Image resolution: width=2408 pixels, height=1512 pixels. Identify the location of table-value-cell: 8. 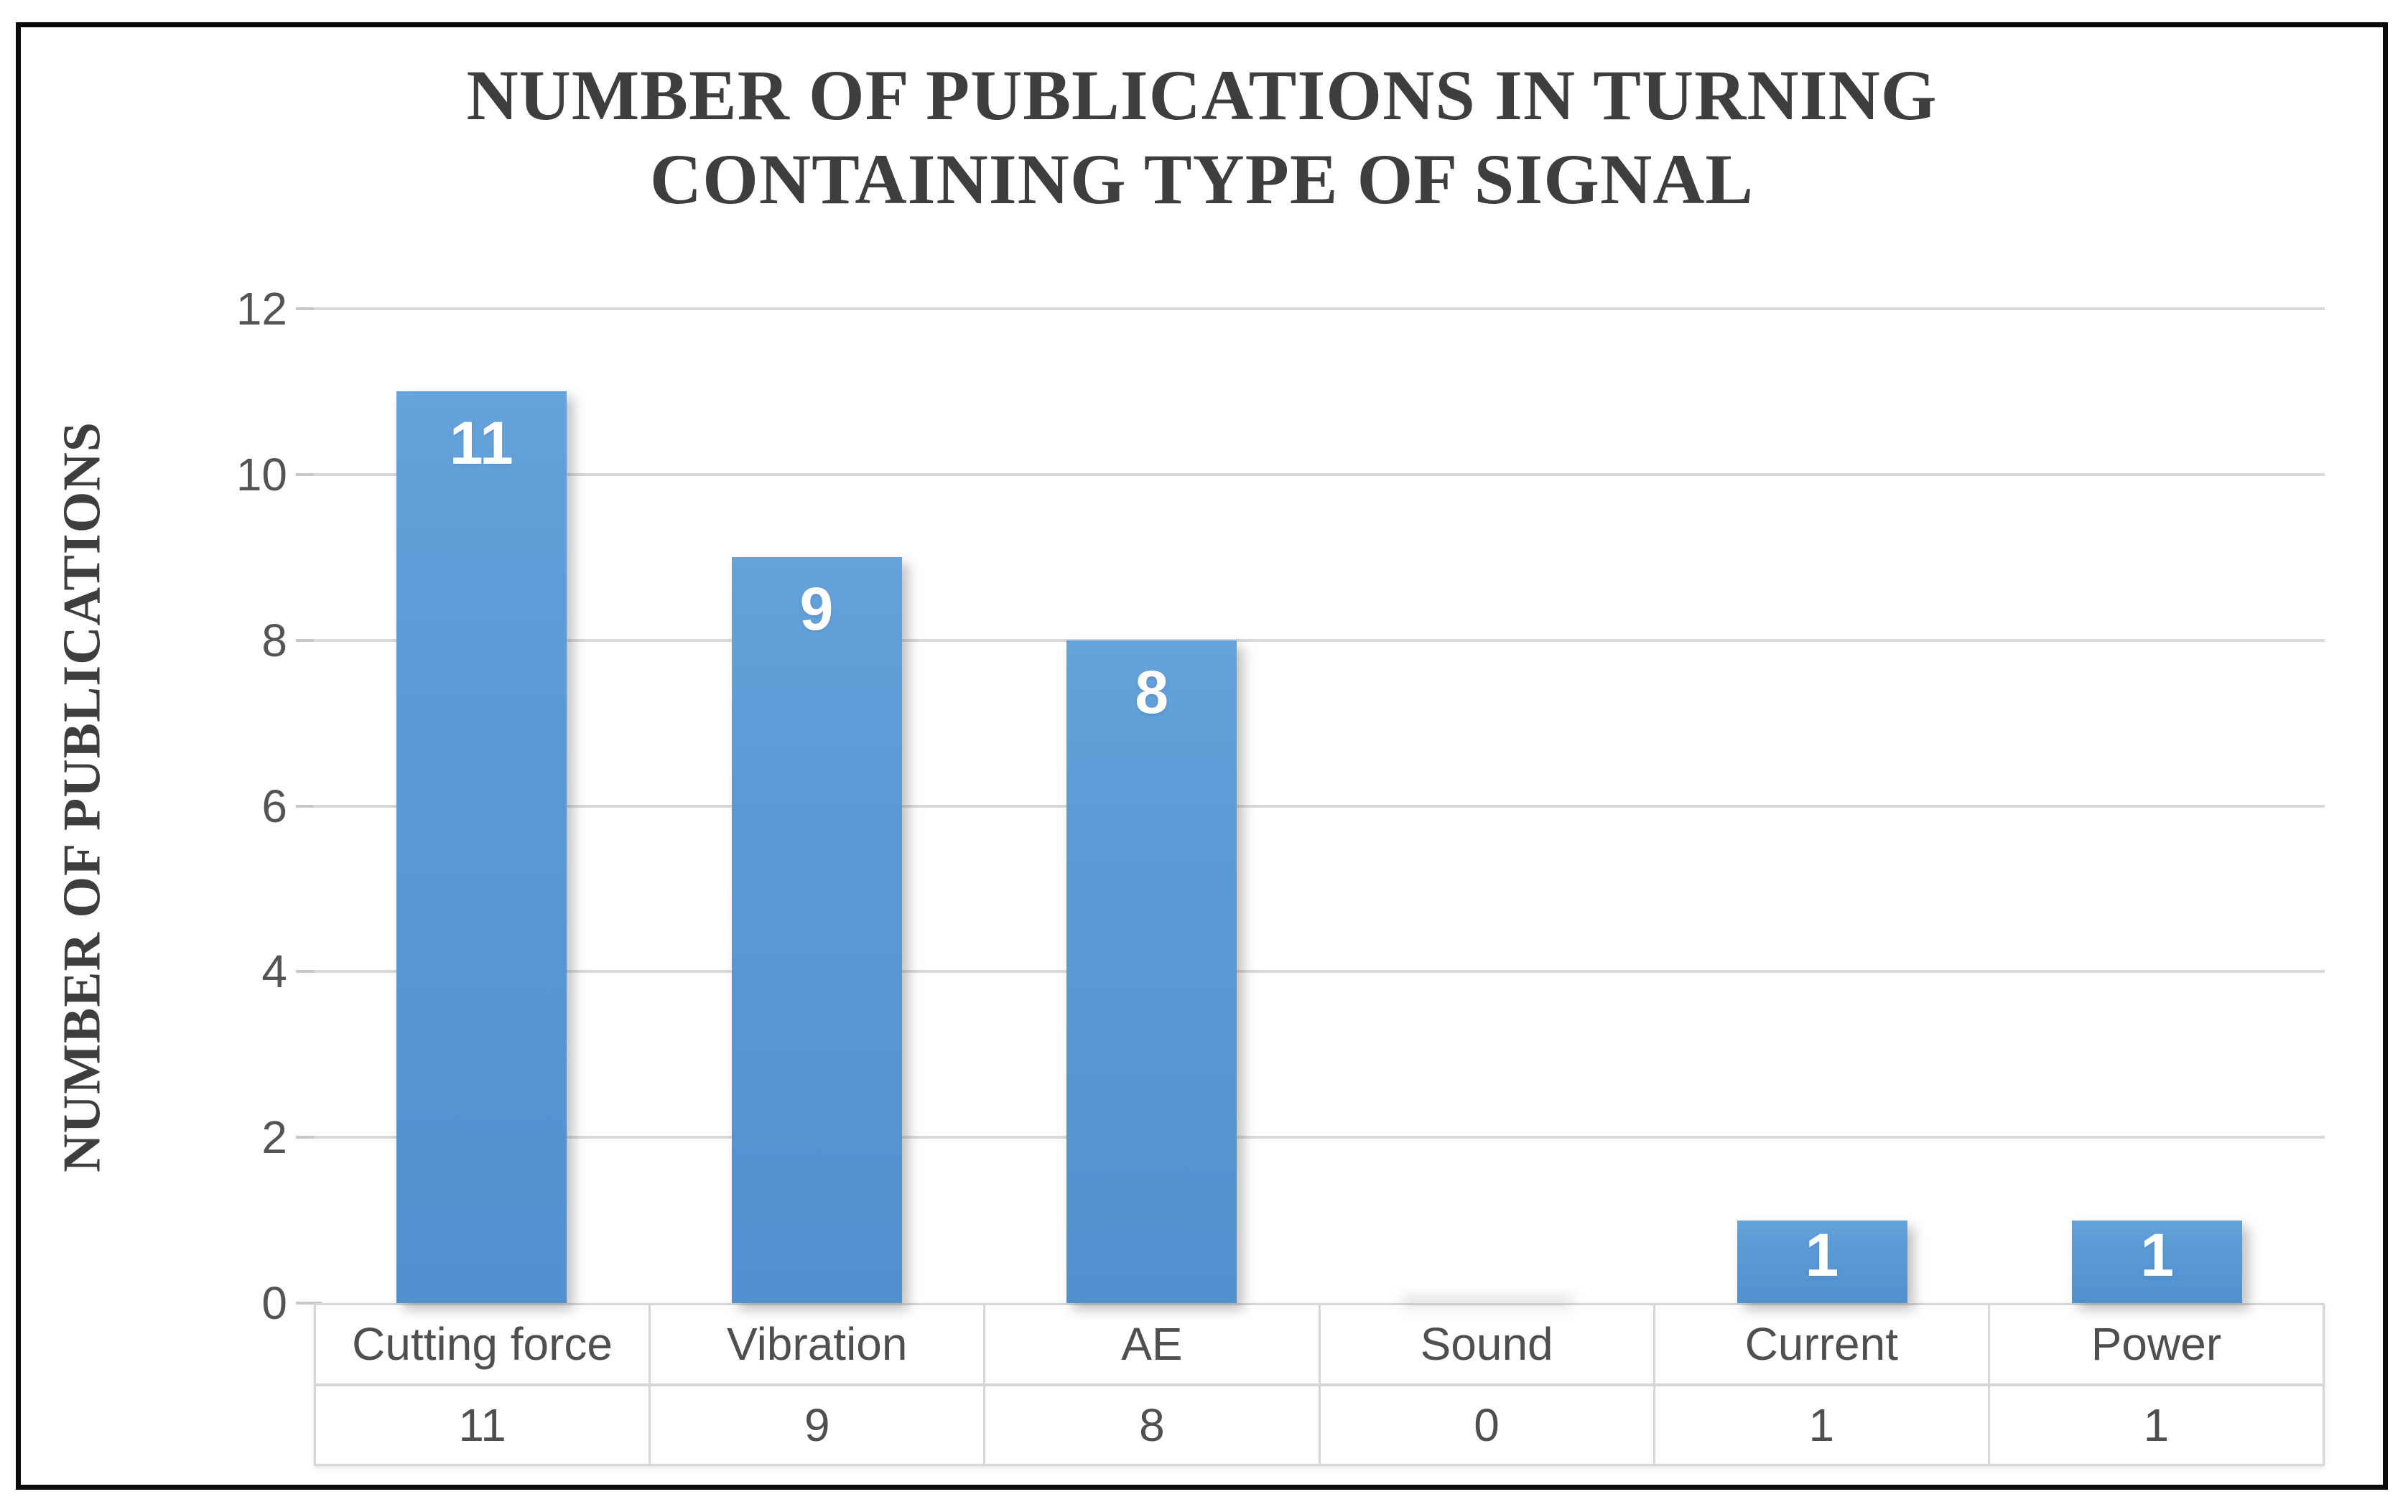
(1151, 1425).